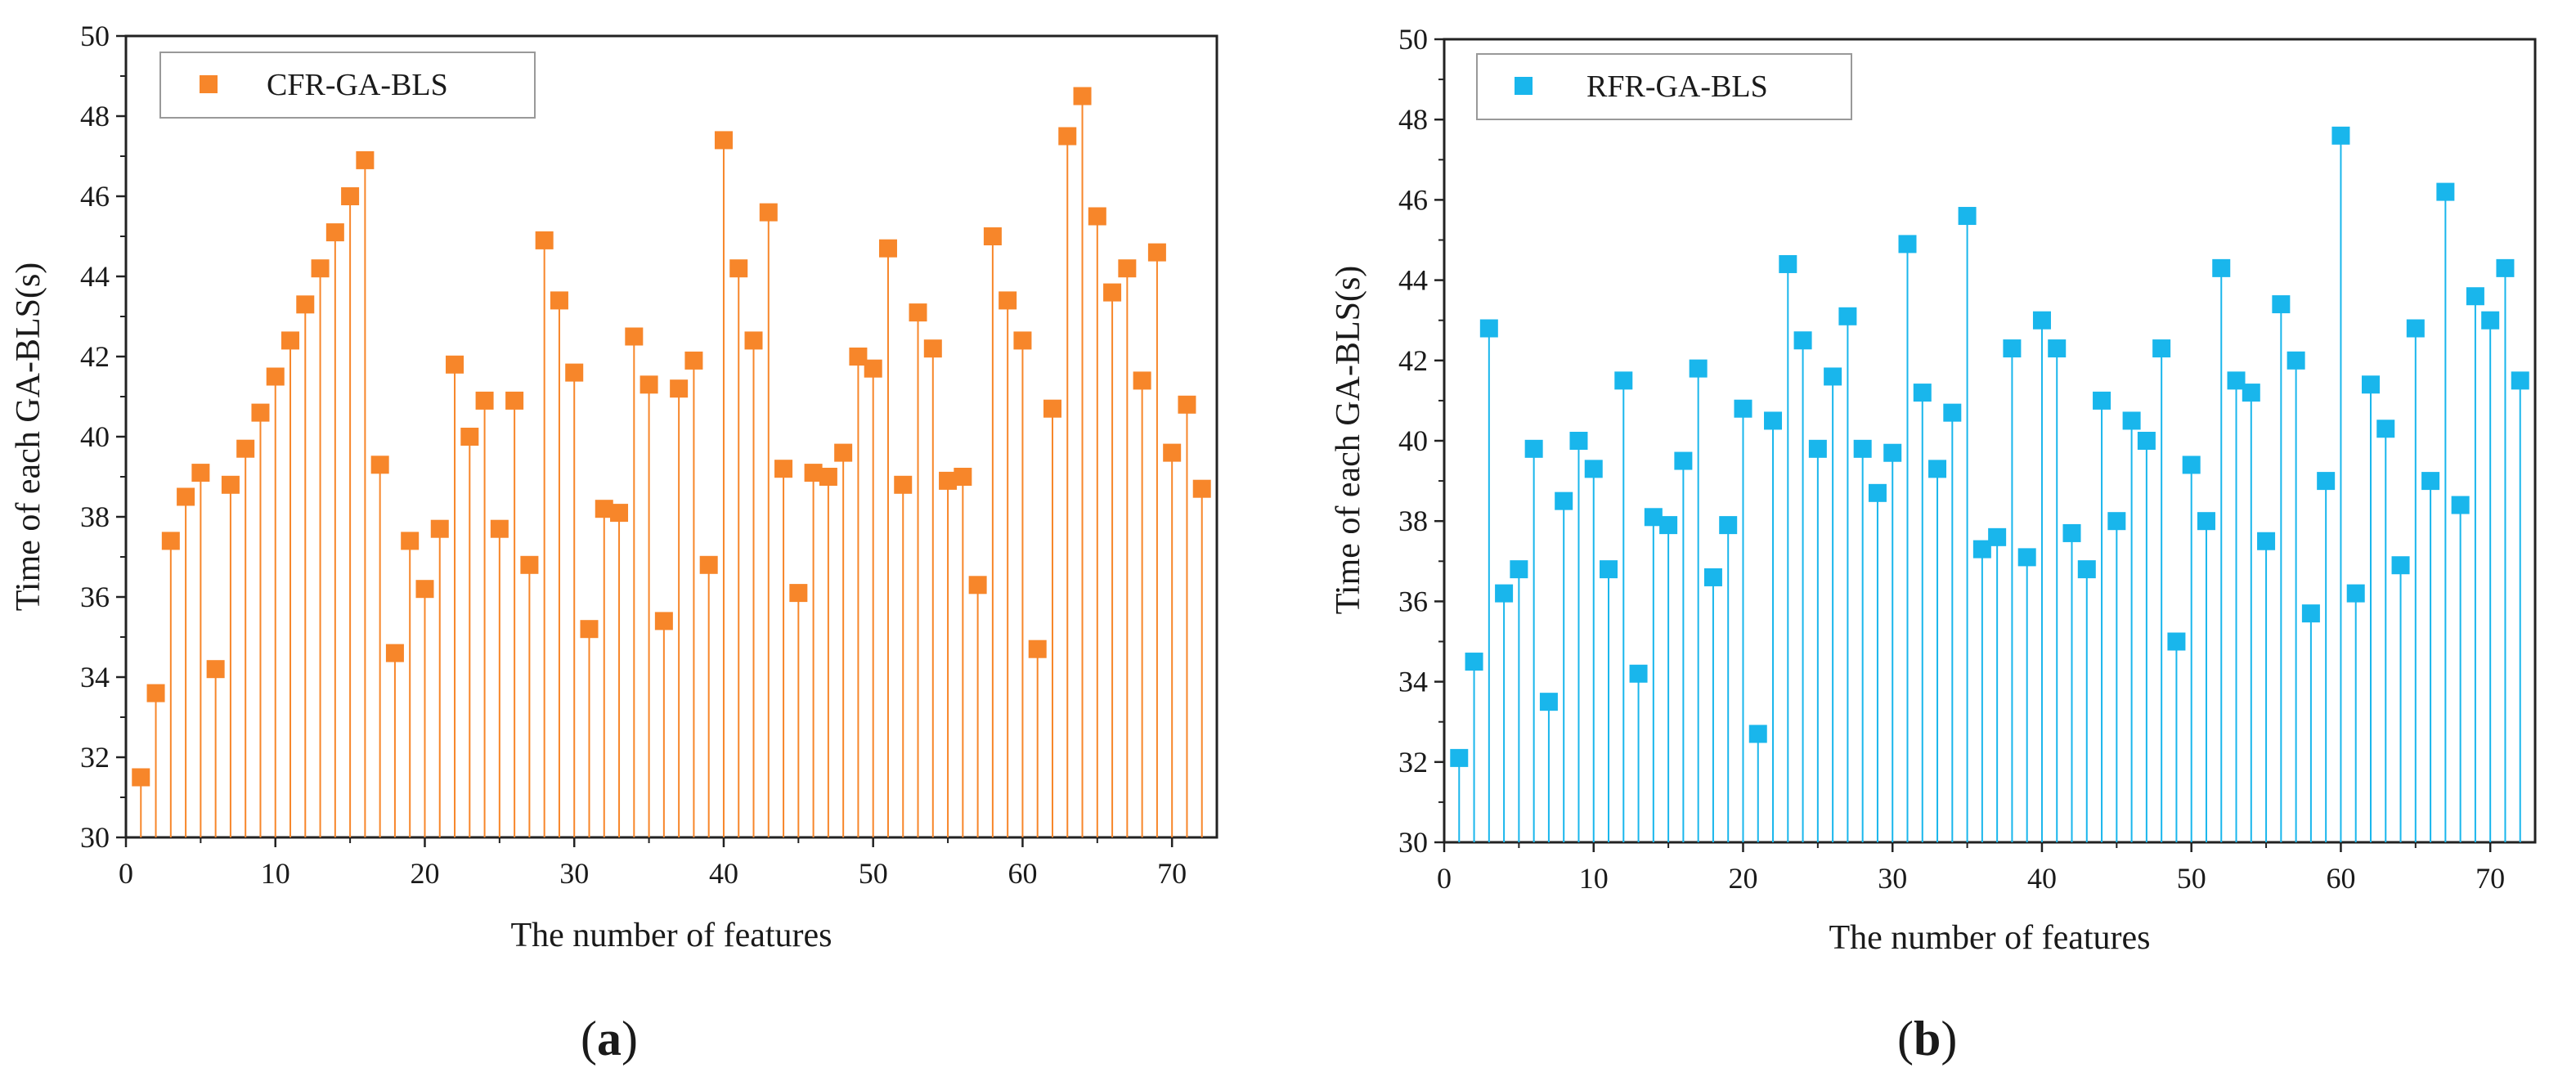  What do you see at coordinates (609, 1039) in the screenshot?
I see `panel-caption-a: (a)` at bounding box center [609, 1039].